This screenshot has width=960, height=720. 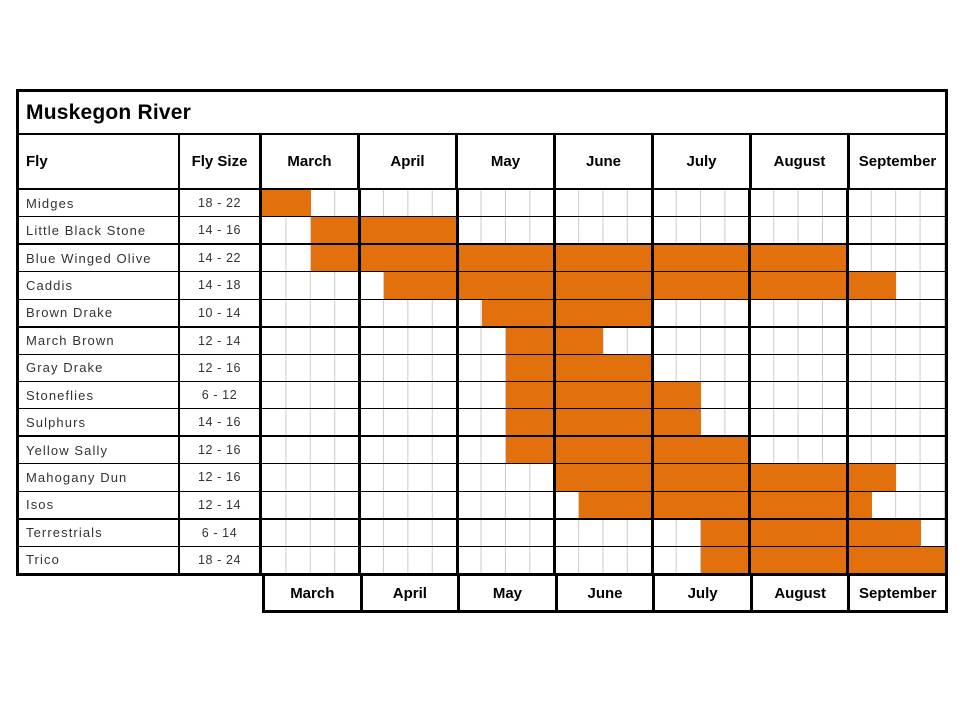 I want to click on fly-row: Trico 18 - 24, so click(x=482, y=559).